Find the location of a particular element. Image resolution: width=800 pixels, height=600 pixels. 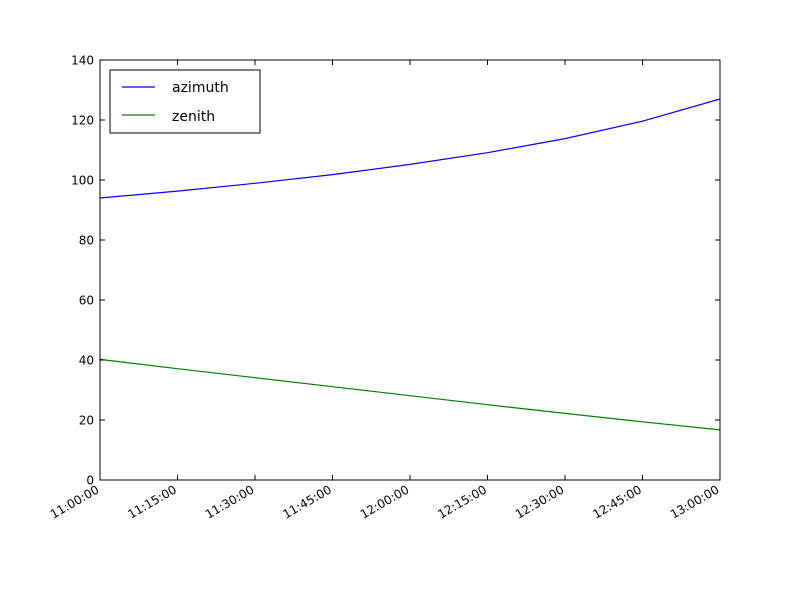

legend-label-zenith: zenith is located at coordinates (193, 117).